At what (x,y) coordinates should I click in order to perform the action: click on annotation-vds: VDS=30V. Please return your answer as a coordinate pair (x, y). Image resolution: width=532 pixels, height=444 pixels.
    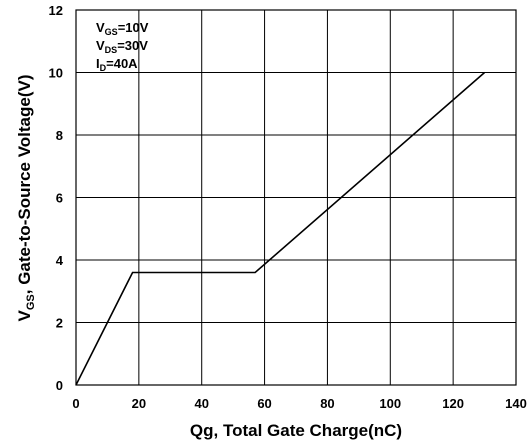
    Looking at the image, I should click on (122, 46).